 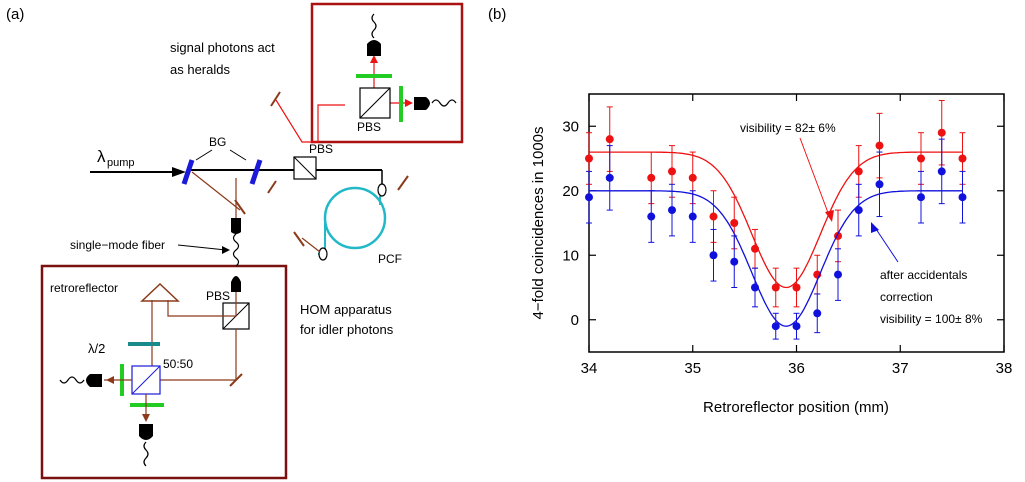 I want to click on annotation-blue-2: correction, so click(x=906, y=297).